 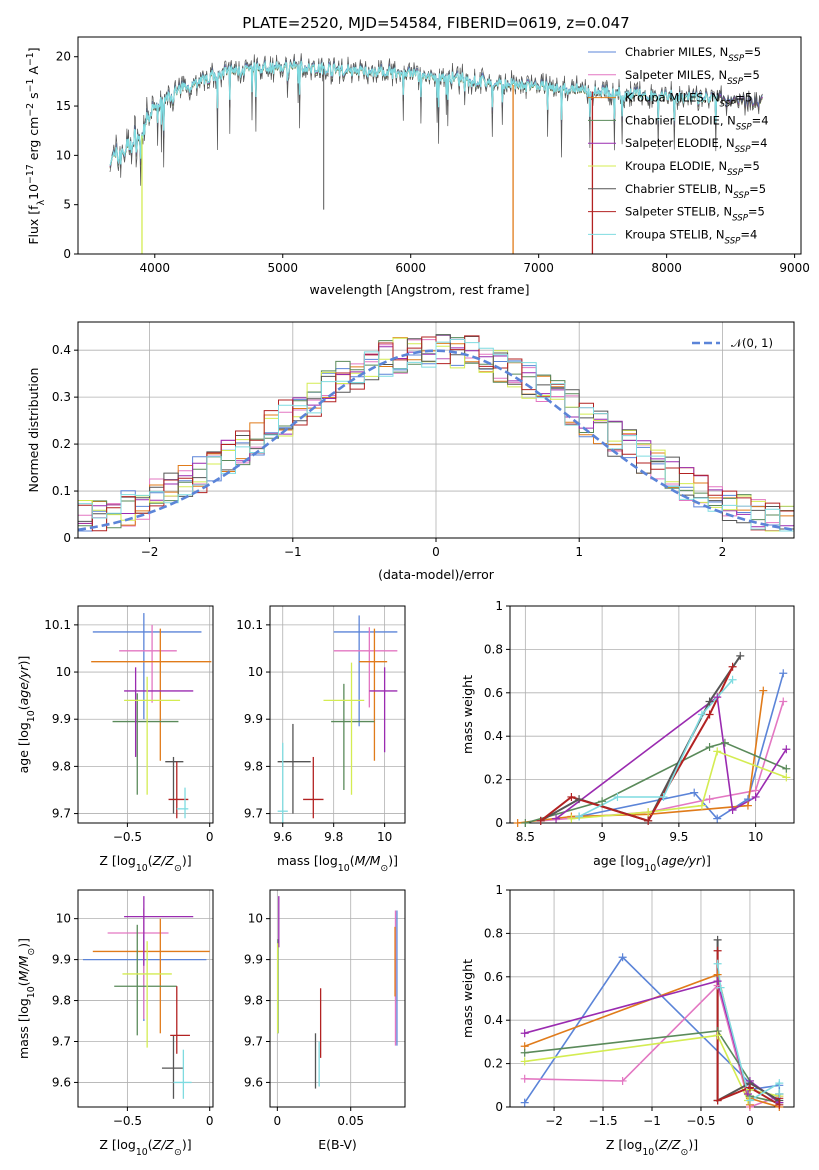 I want to click on y-tick-label: 5, so click(x=67, y=205).